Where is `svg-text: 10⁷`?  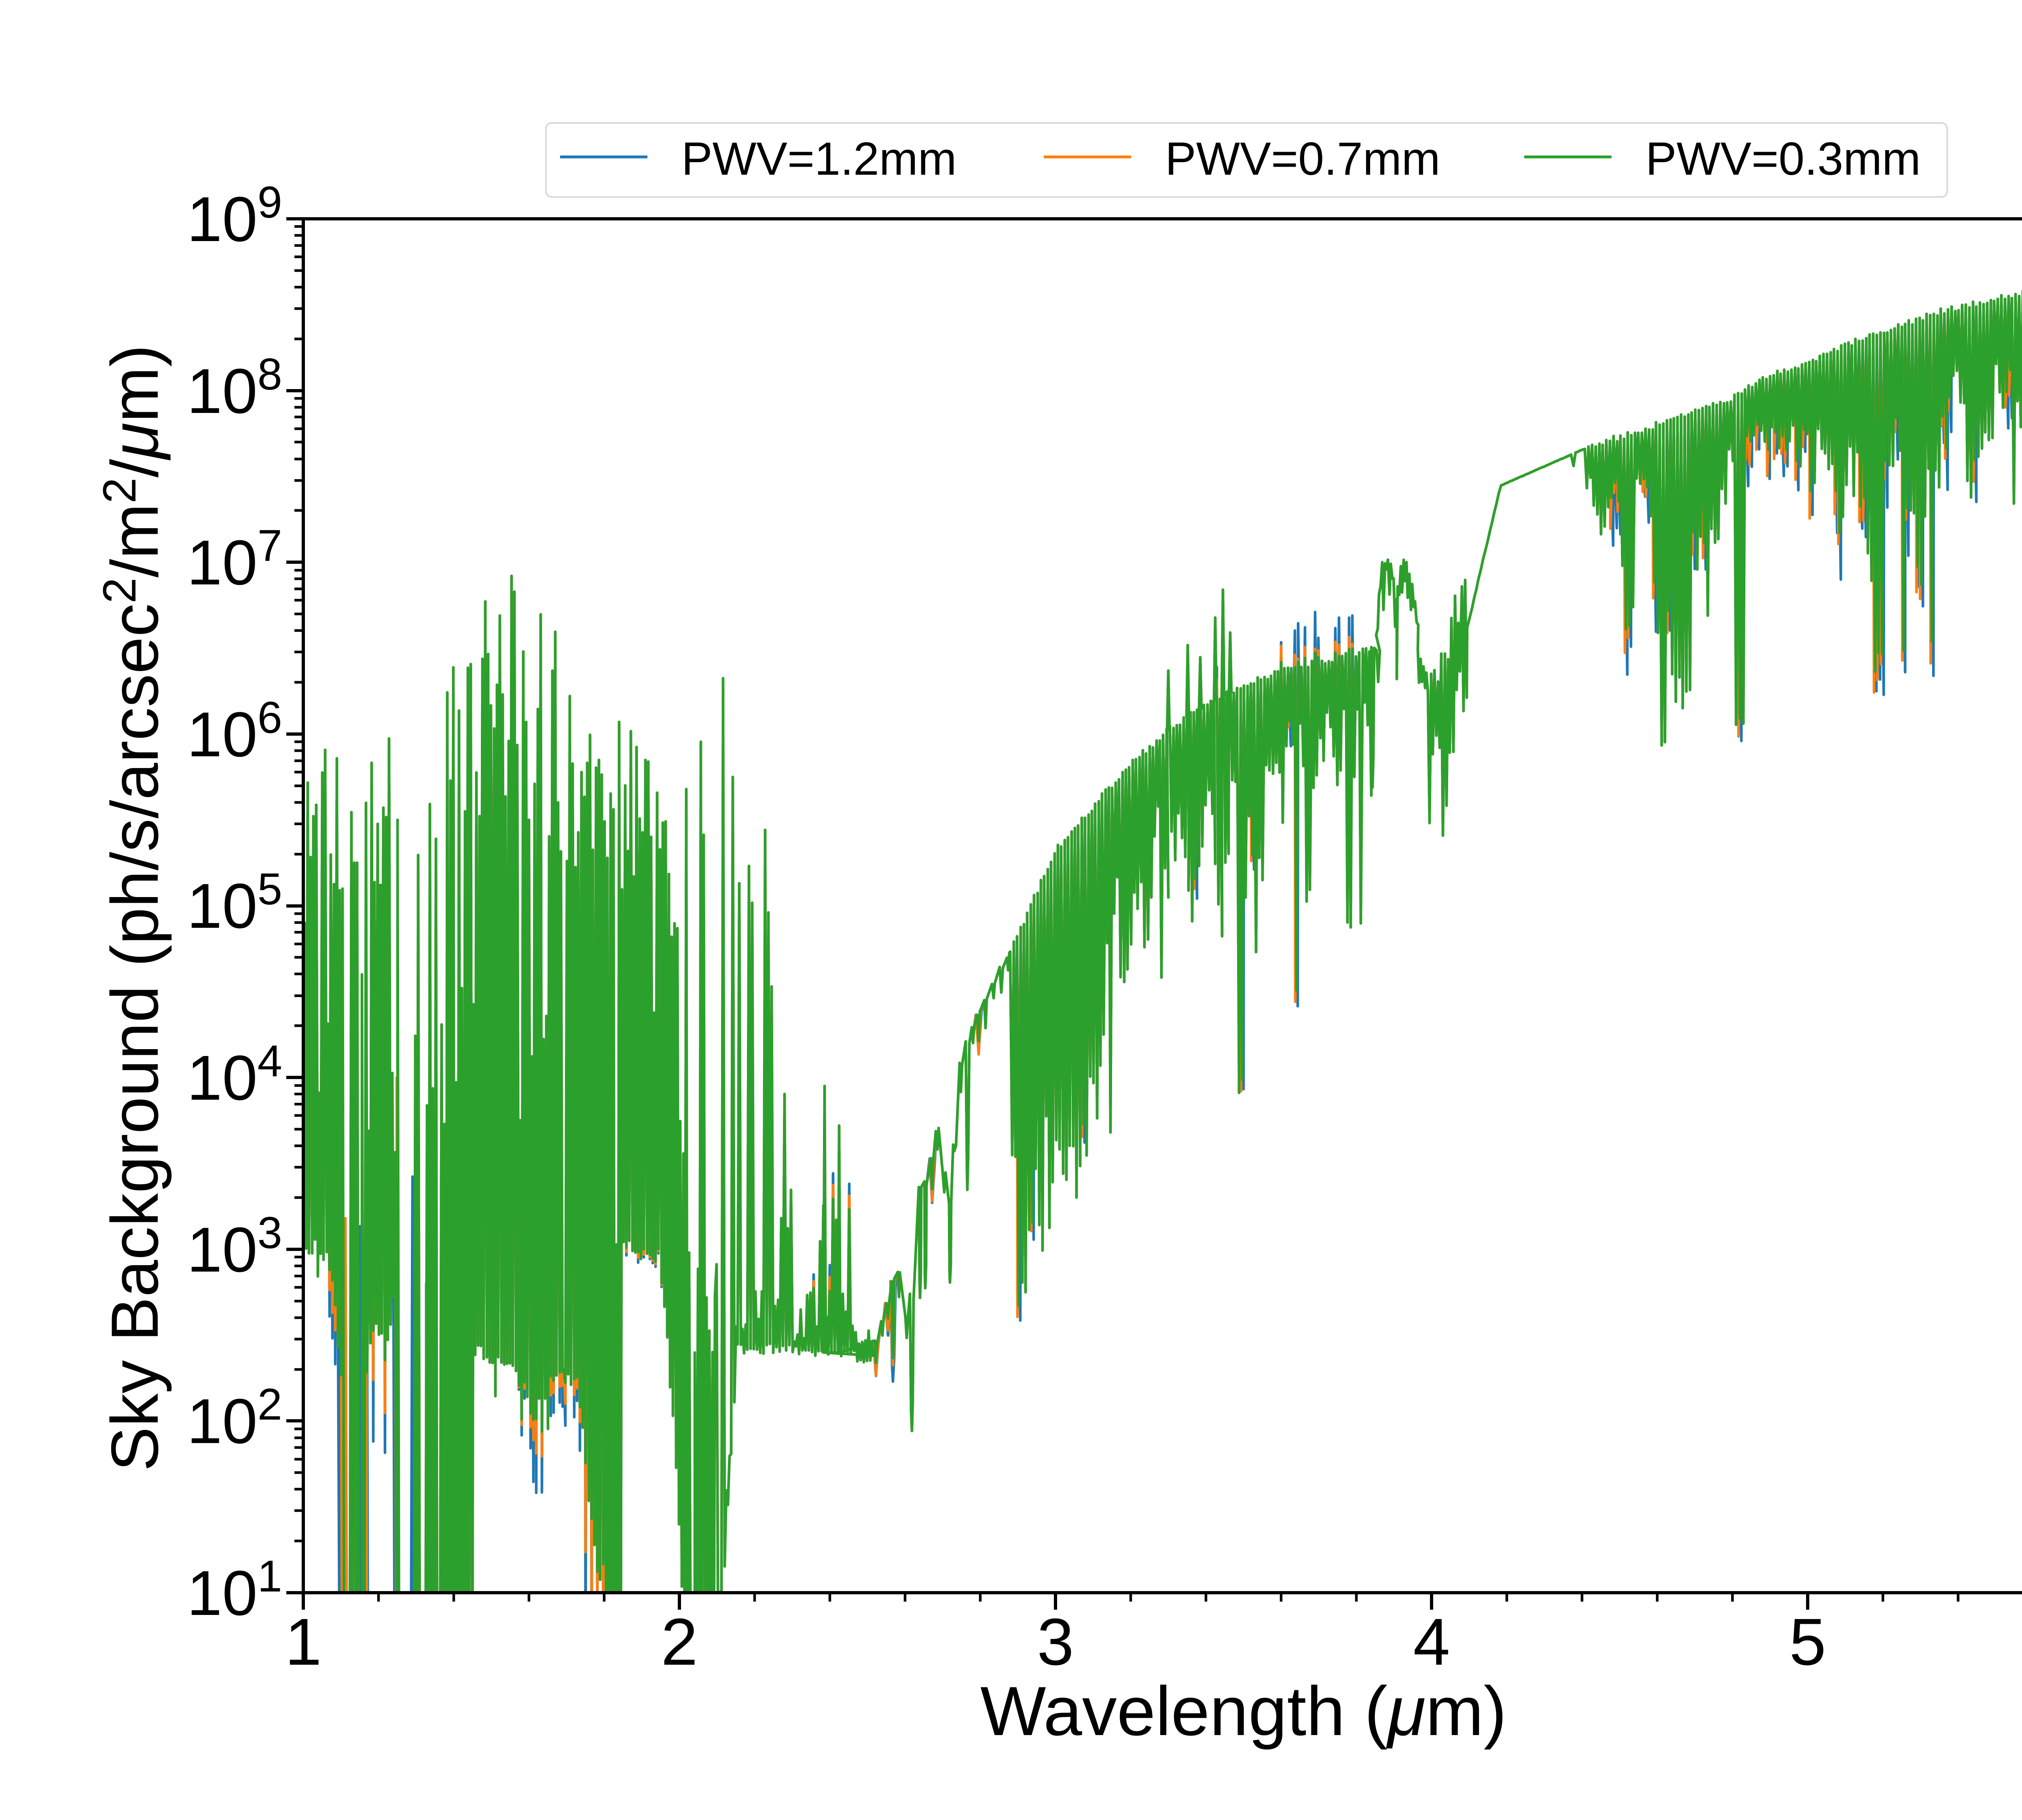
svg-text: 10⁷ is located at coordinates (234, 560).